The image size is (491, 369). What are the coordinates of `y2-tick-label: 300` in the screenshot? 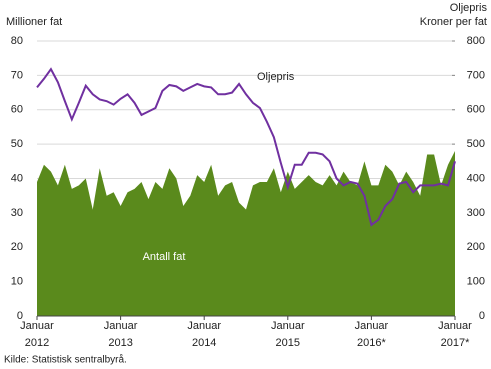 It's located at (476, 213).